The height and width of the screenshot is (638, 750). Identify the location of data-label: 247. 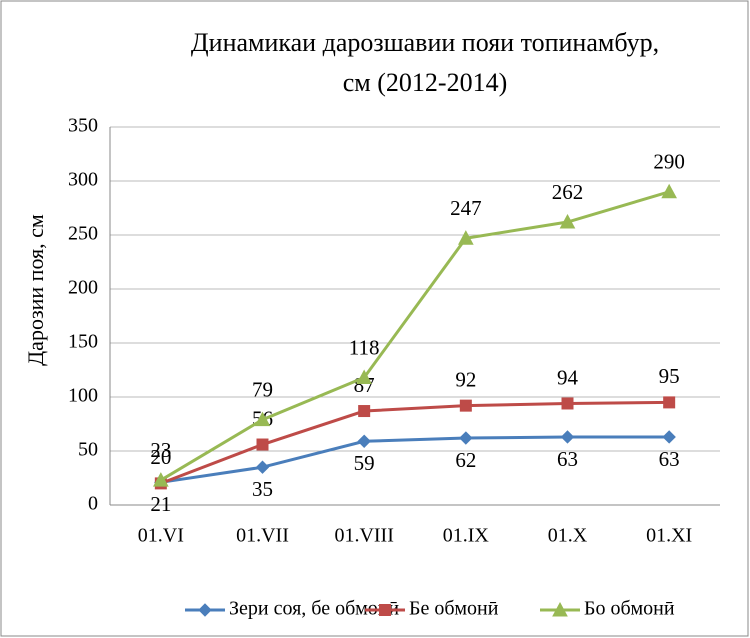
(466, 208).